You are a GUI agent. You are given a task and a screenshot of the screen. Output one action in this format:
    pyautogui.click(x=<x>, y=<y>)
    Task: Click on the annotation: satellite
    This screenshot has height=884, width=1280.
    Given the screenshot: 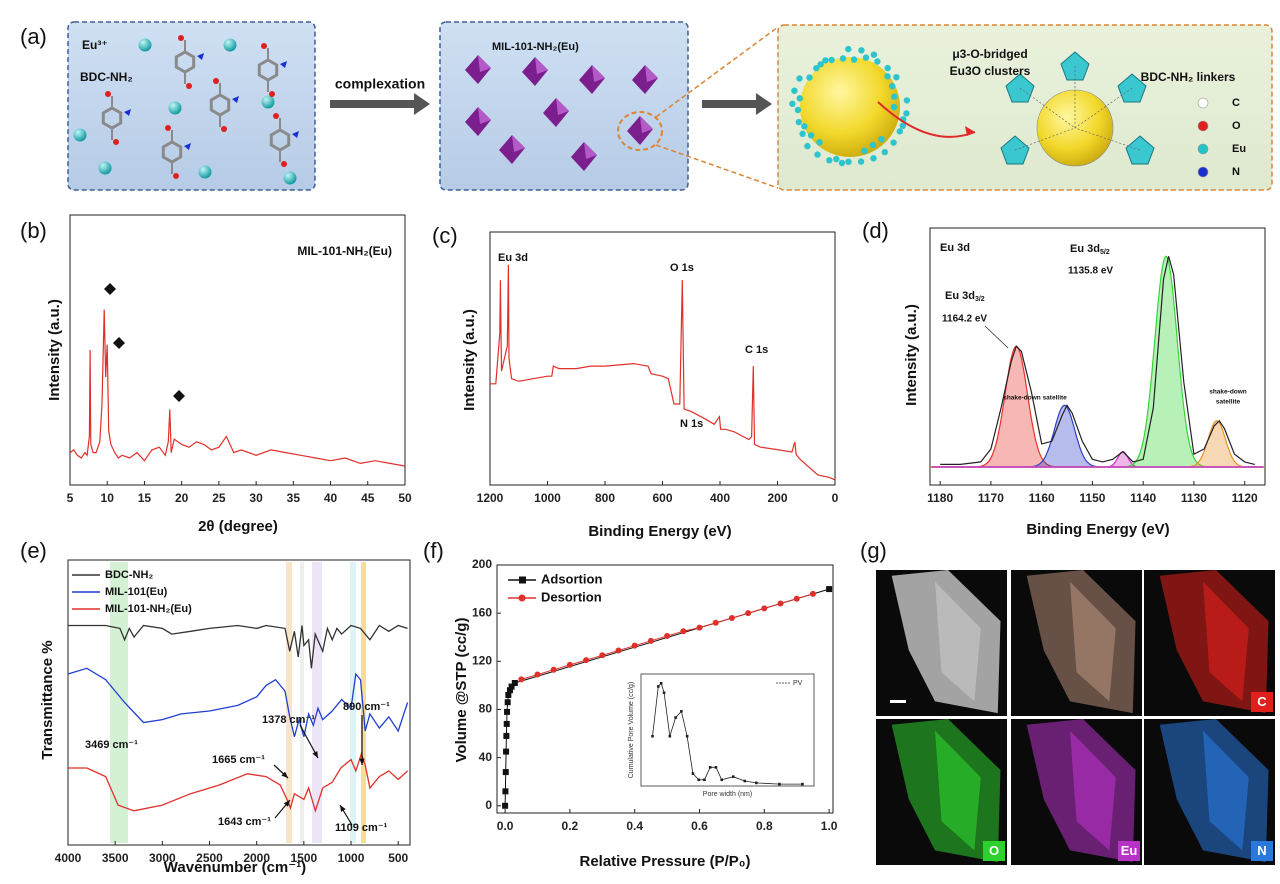 What is the action you would take?
    pyautogui.click(x=1228, y=402)
    